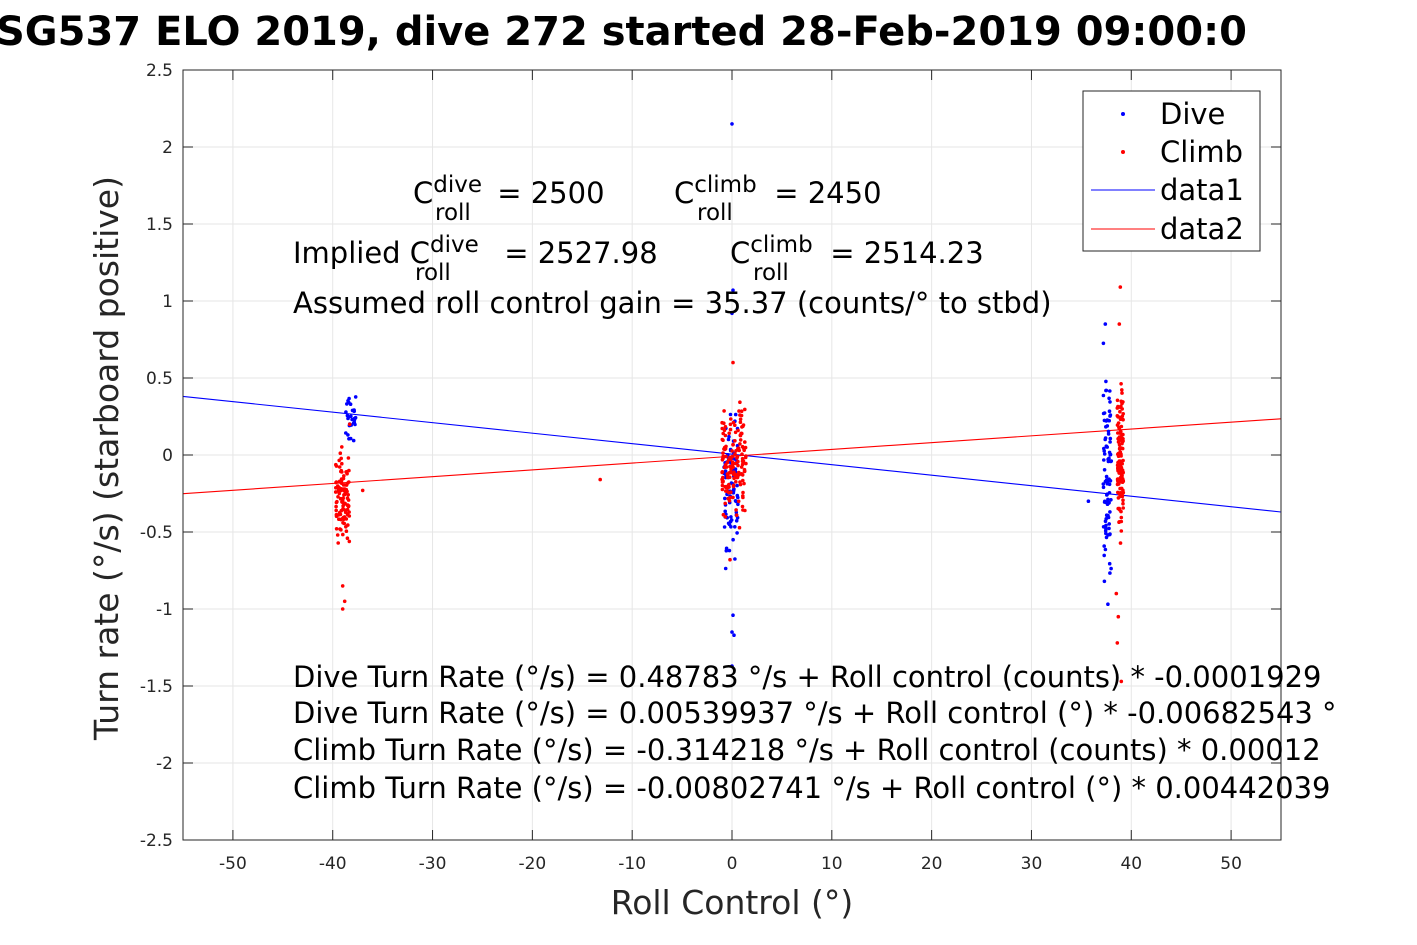 The width and height of the screenshot is (1417, 945). What do you see at coordinates (740, 253) in the screenshot?
I see `implied-climb-base: C` at bounding box center [740, 253].